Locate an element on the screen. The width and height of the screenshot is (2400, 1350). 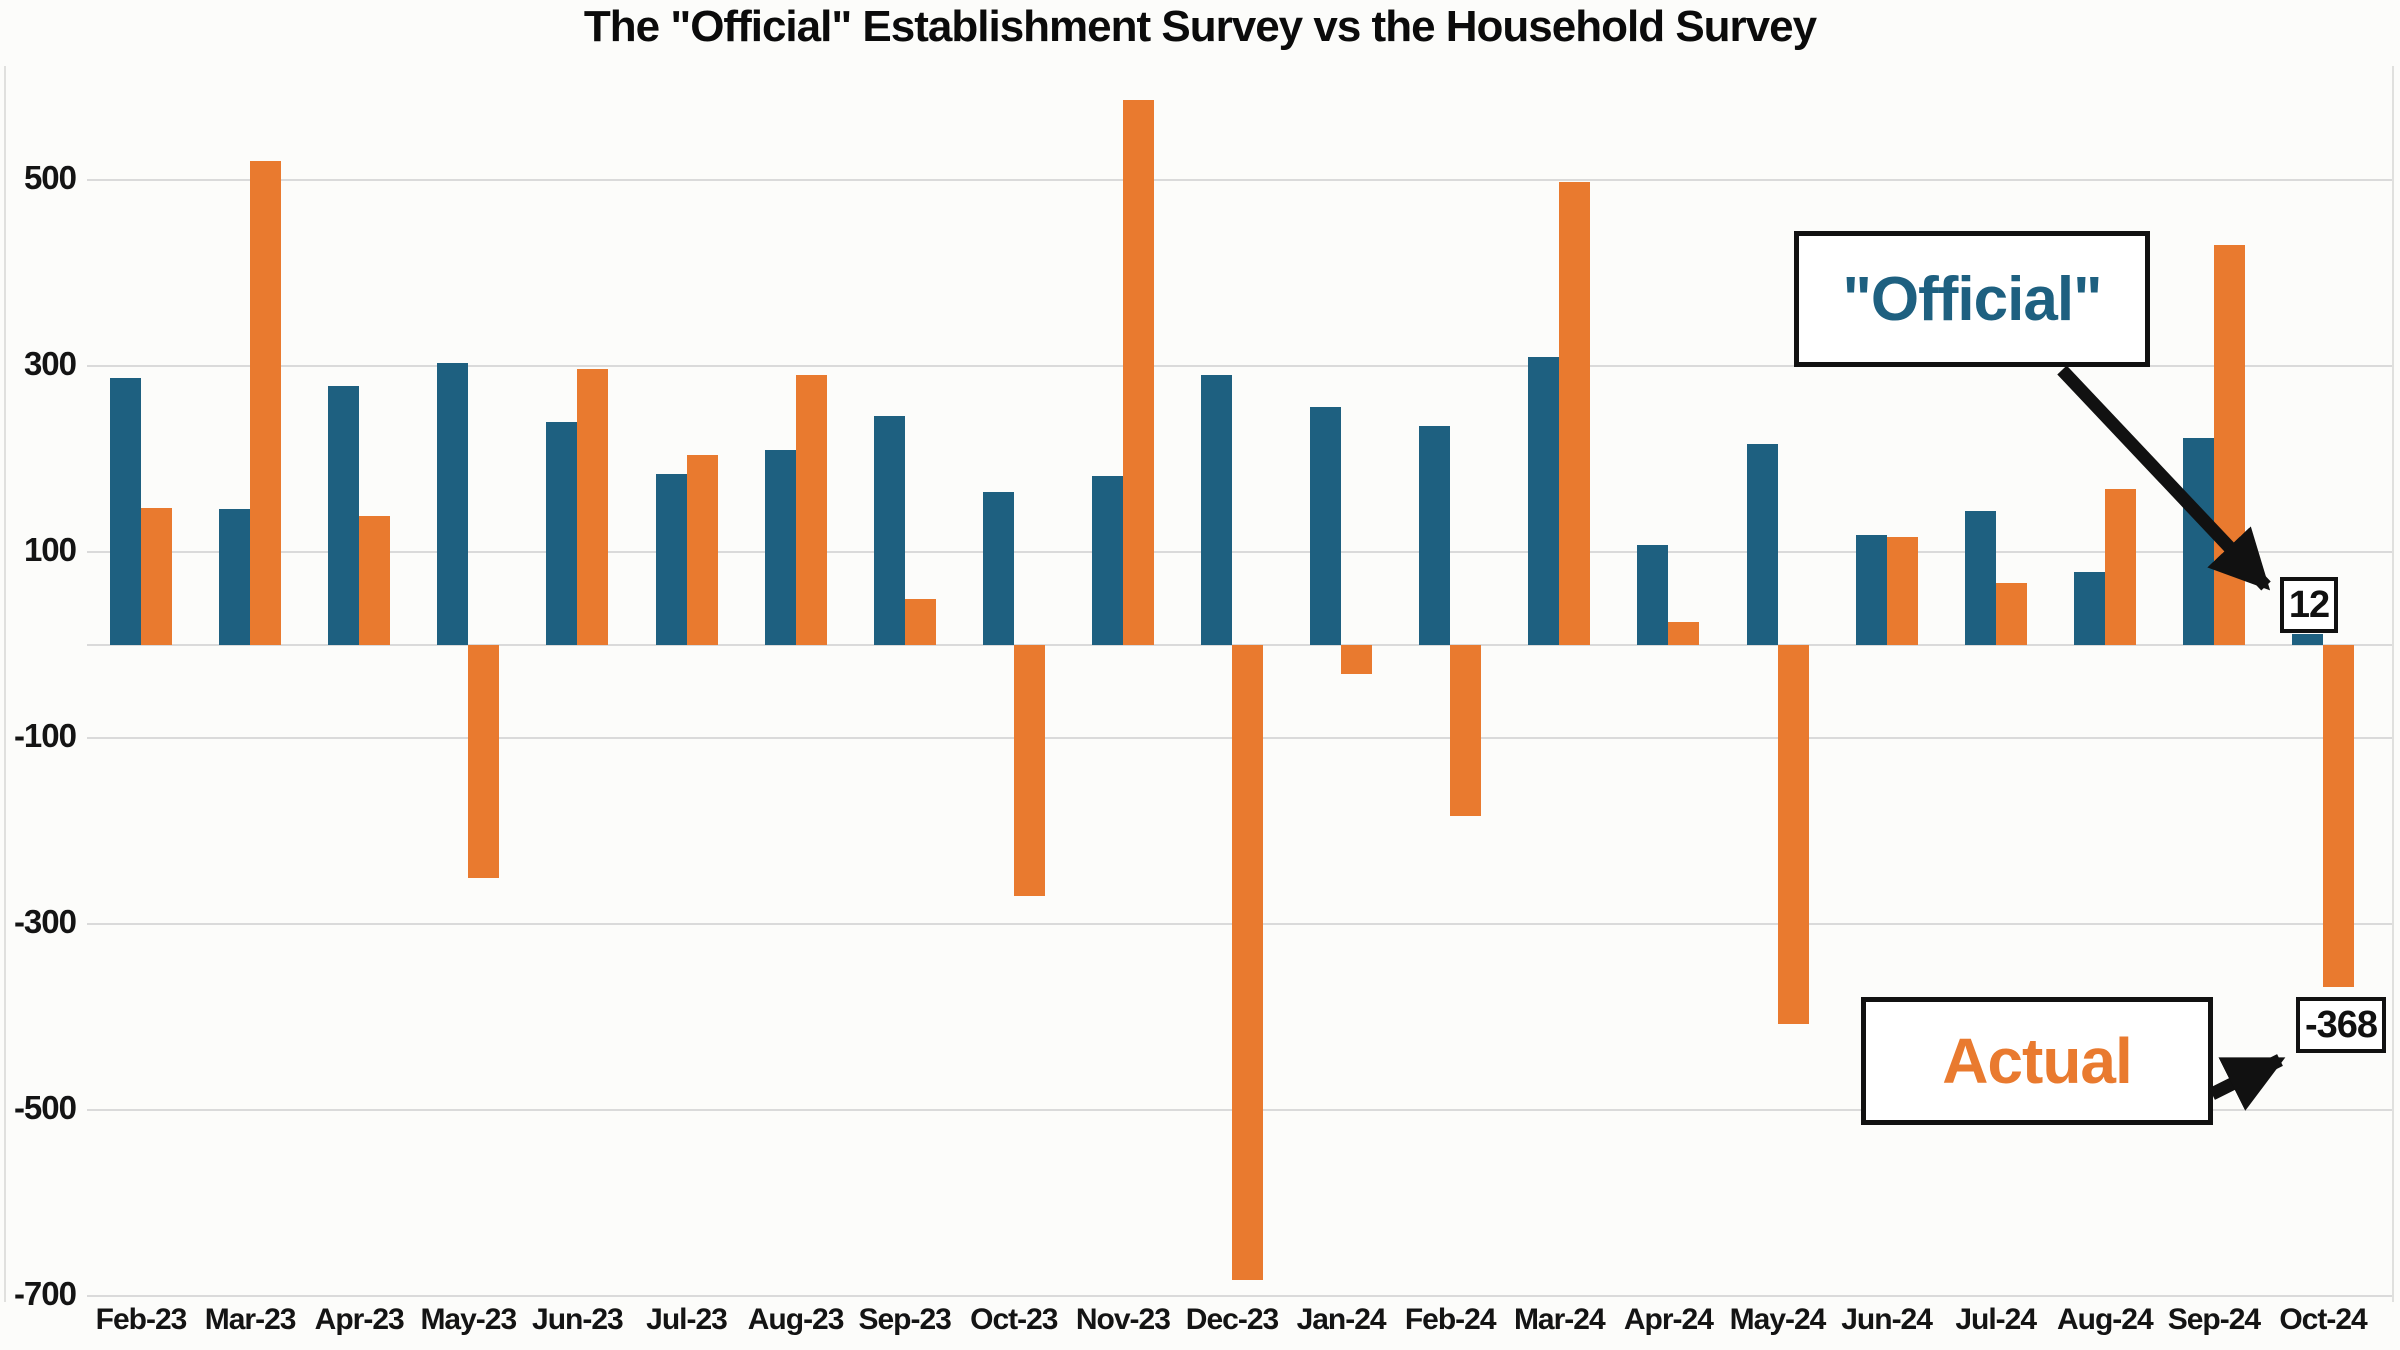
y-axis-tick-label: -100 is located at coordinates (45, 735).